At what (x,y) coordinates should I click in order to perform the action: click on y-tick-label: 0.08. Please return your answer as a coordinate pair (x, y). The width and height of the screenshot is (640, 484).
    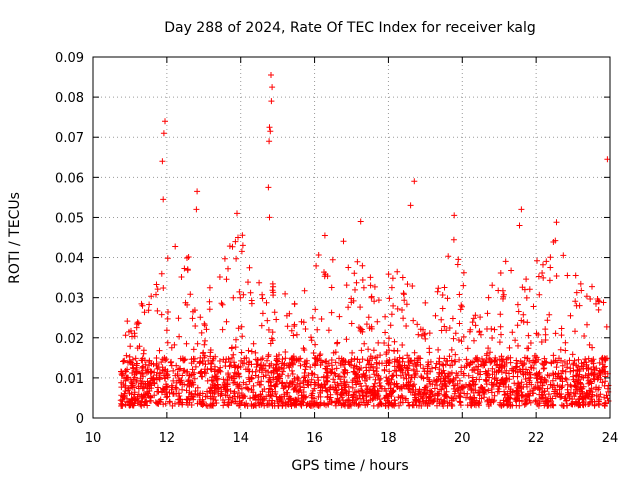
    Looking at the image, I should click on (69, 98).